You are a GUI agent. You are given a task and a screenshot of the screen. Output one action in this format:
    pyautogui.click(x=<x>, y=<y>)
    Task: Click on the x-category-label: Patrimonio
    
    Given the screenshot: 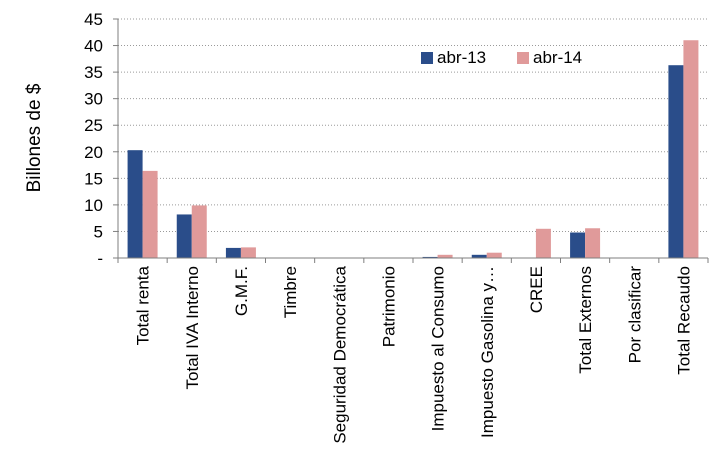 What is the action you would take?
    pyautogui.click(x=388, y=306)
    